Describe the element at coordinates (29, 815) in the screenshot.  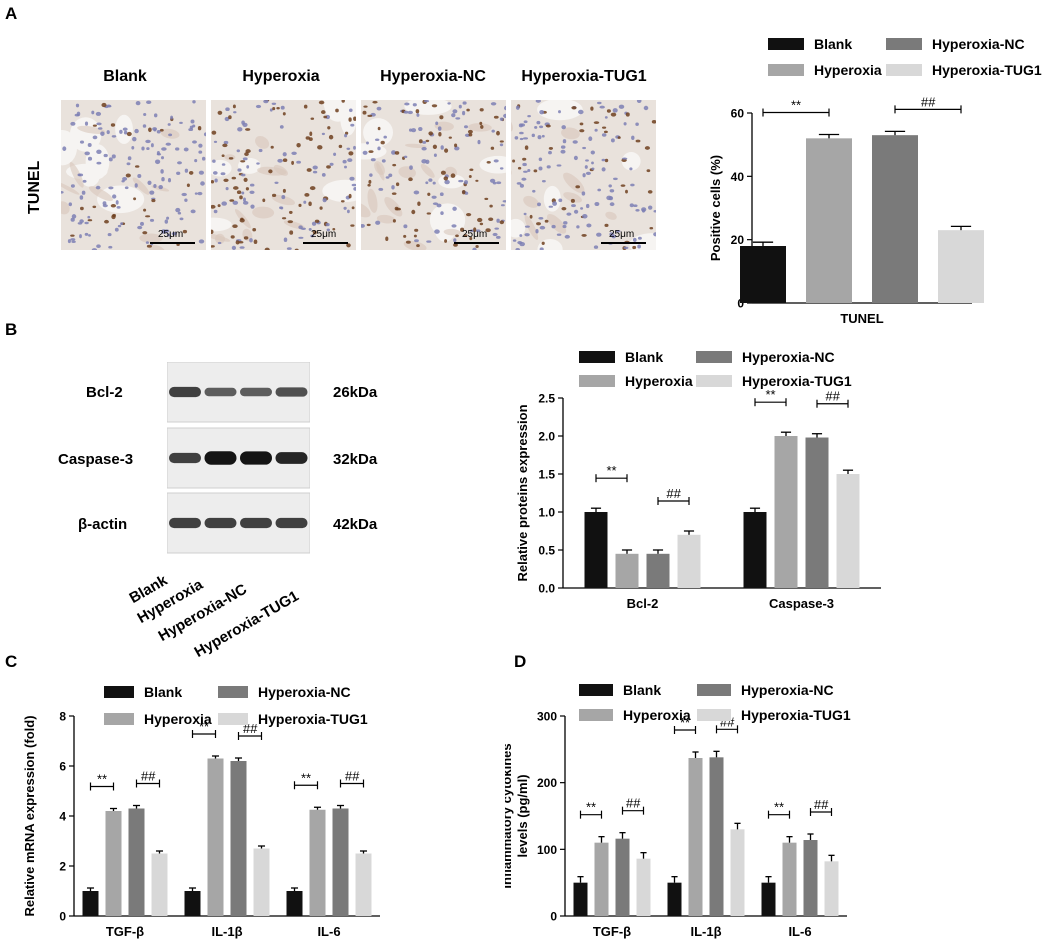
I see `y-axis-label: Relative mRNA expression (fold)` at that location.